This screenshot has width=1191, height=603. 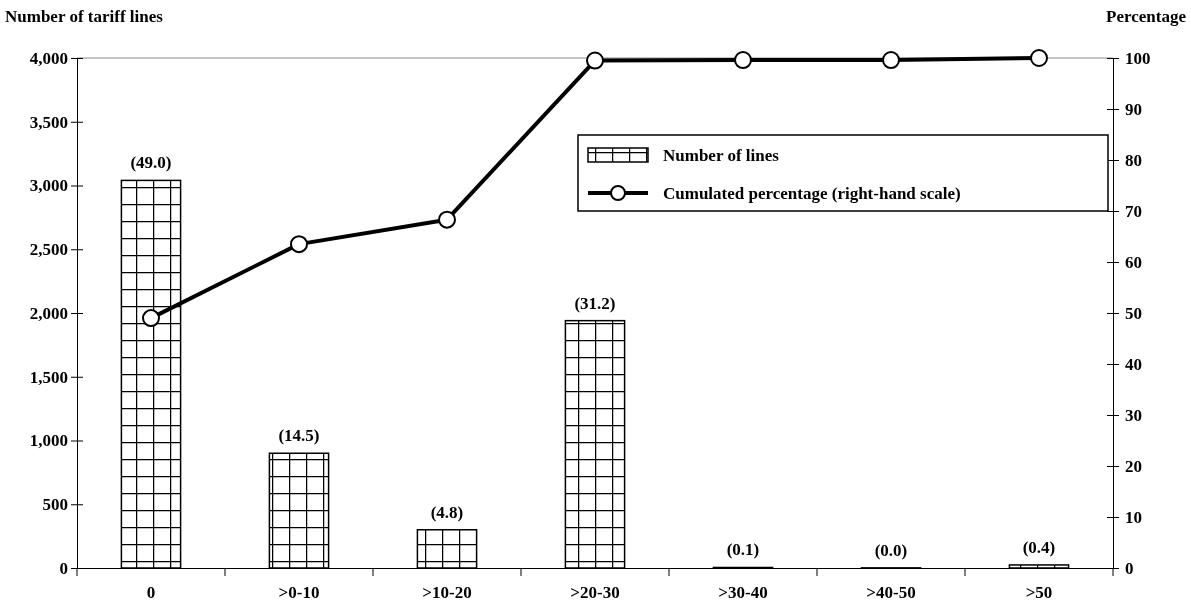 I want to click on y2-tick-label: 50, so click(x=1133, y=313).